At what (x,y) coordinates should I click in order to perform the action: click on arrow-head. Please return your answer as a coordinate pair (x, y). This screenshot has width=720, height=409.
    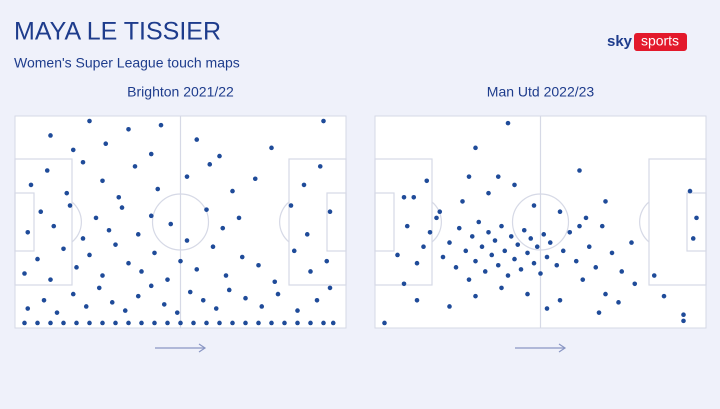
    Looking at the image, I should click on (202, 348).